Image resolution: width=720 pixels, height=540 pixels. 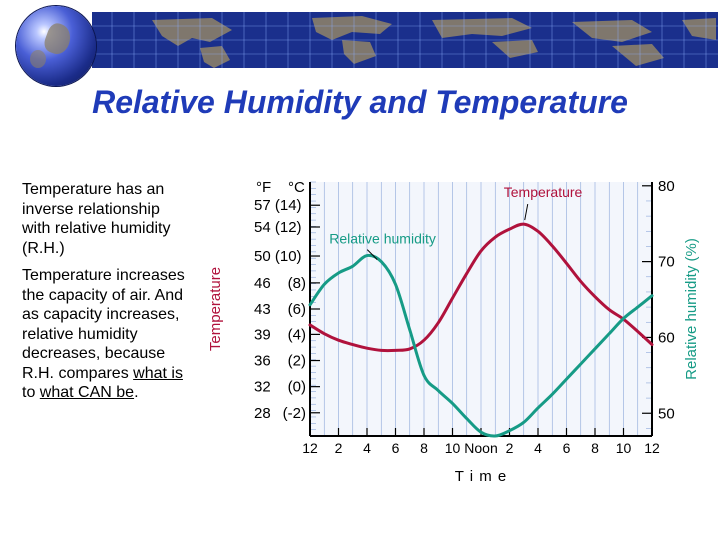 What do you see at coordinates (262, 413) in the screenshot?
I see `left-tick-label-f: 28` at bounding box center [262, 413].